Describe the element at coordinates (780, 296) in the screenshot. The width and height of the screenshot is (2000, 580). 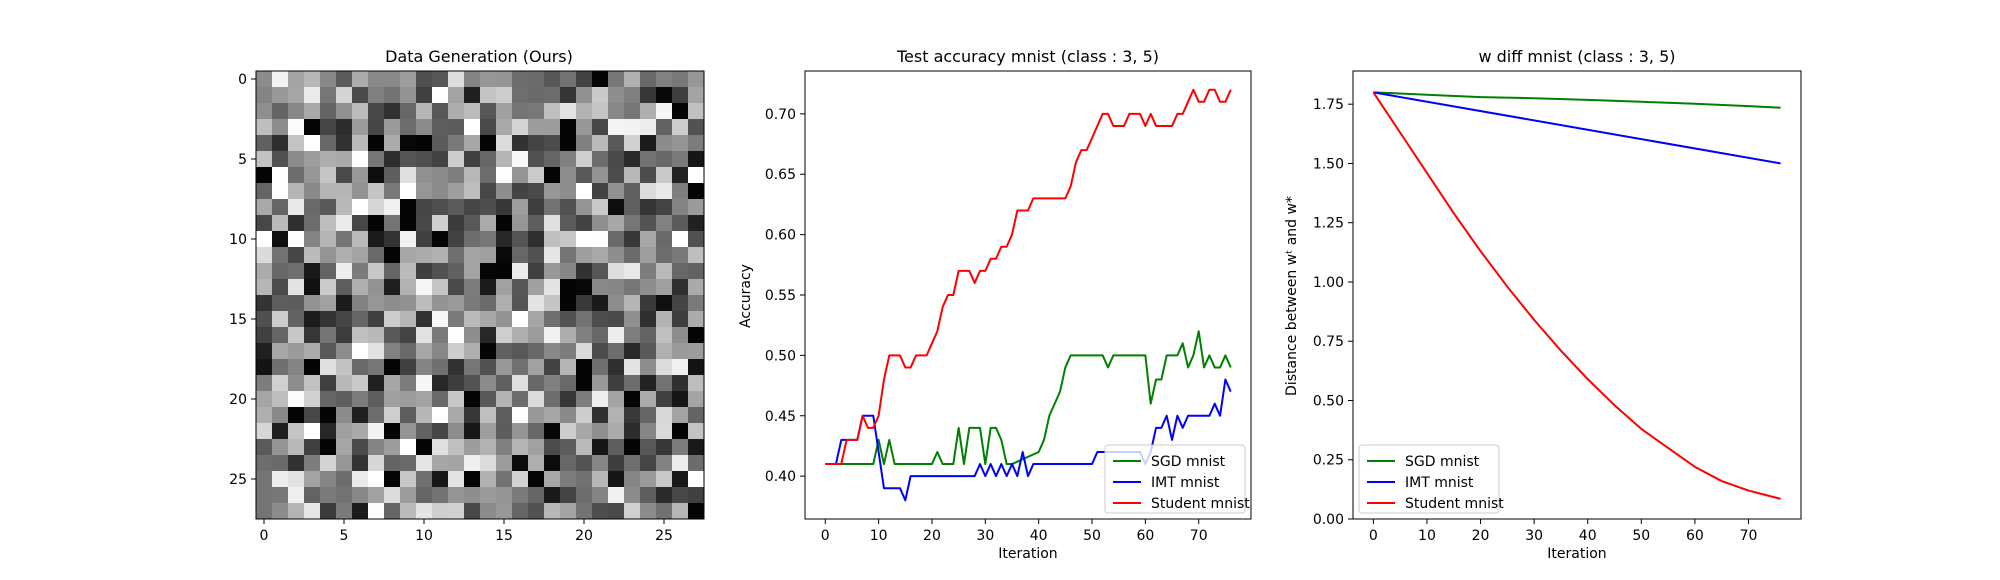
I see `y-tick-label: 0.55` at that location.